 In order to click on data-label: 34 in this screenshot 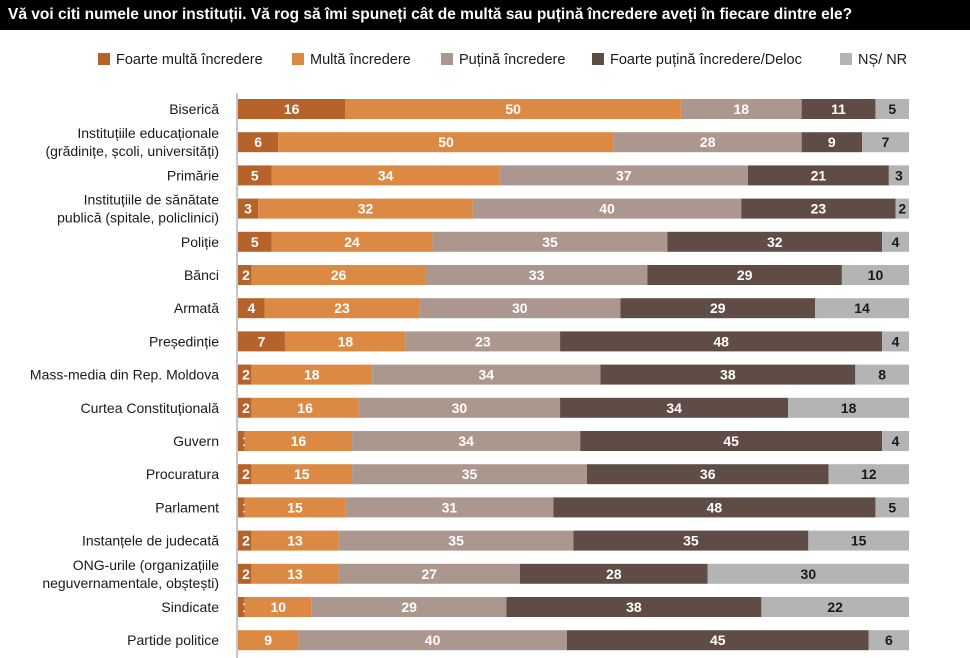, I will do `click(466, 441)`.